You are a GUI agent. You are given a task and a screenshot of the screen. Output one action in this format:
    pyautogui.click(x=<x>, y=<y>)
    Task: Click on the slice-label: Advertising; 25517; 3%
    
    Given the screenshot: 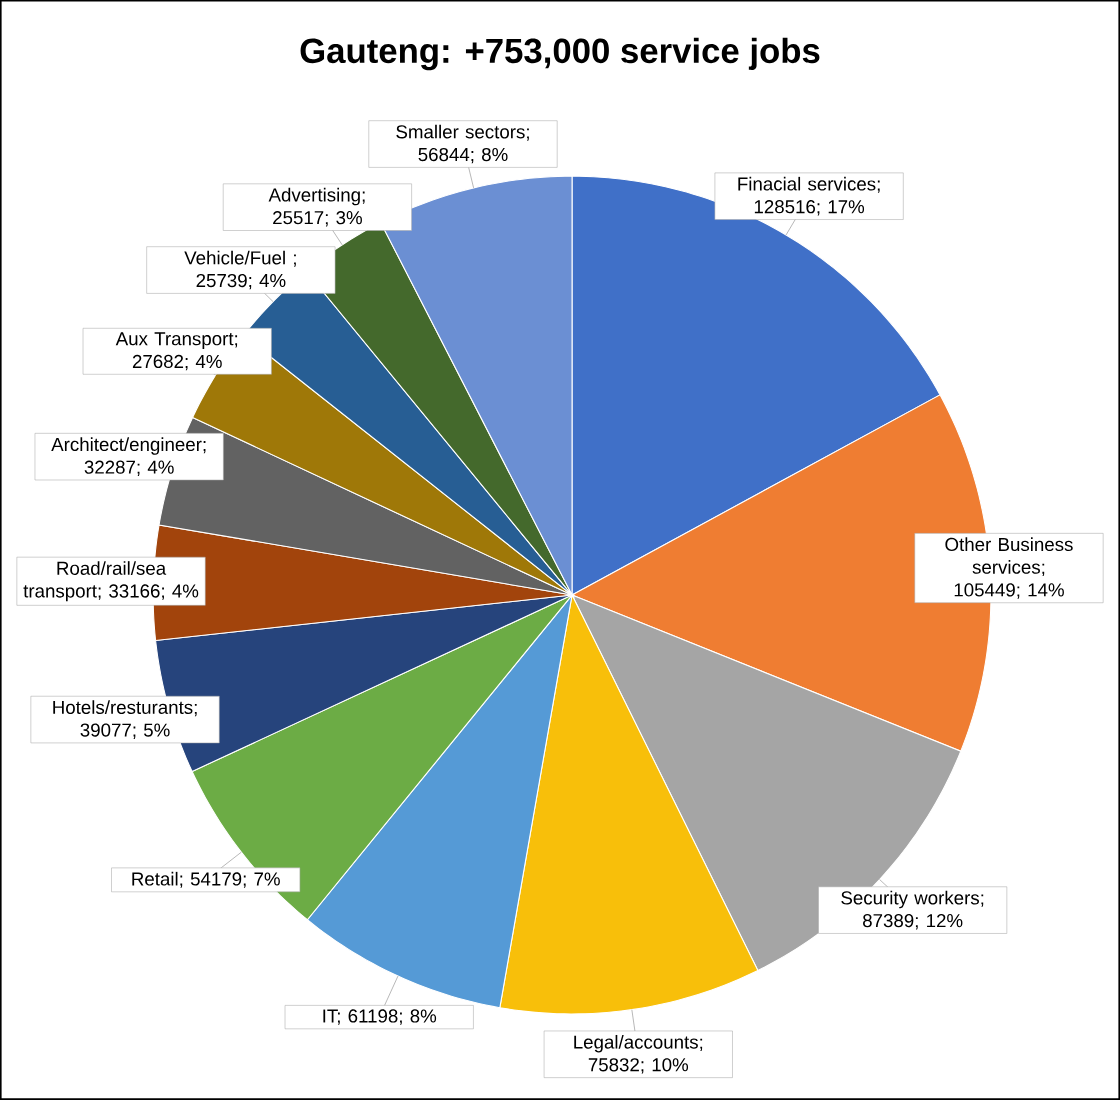 What is the action you would take?
    pyautogui.click(x=316, y=207)
    